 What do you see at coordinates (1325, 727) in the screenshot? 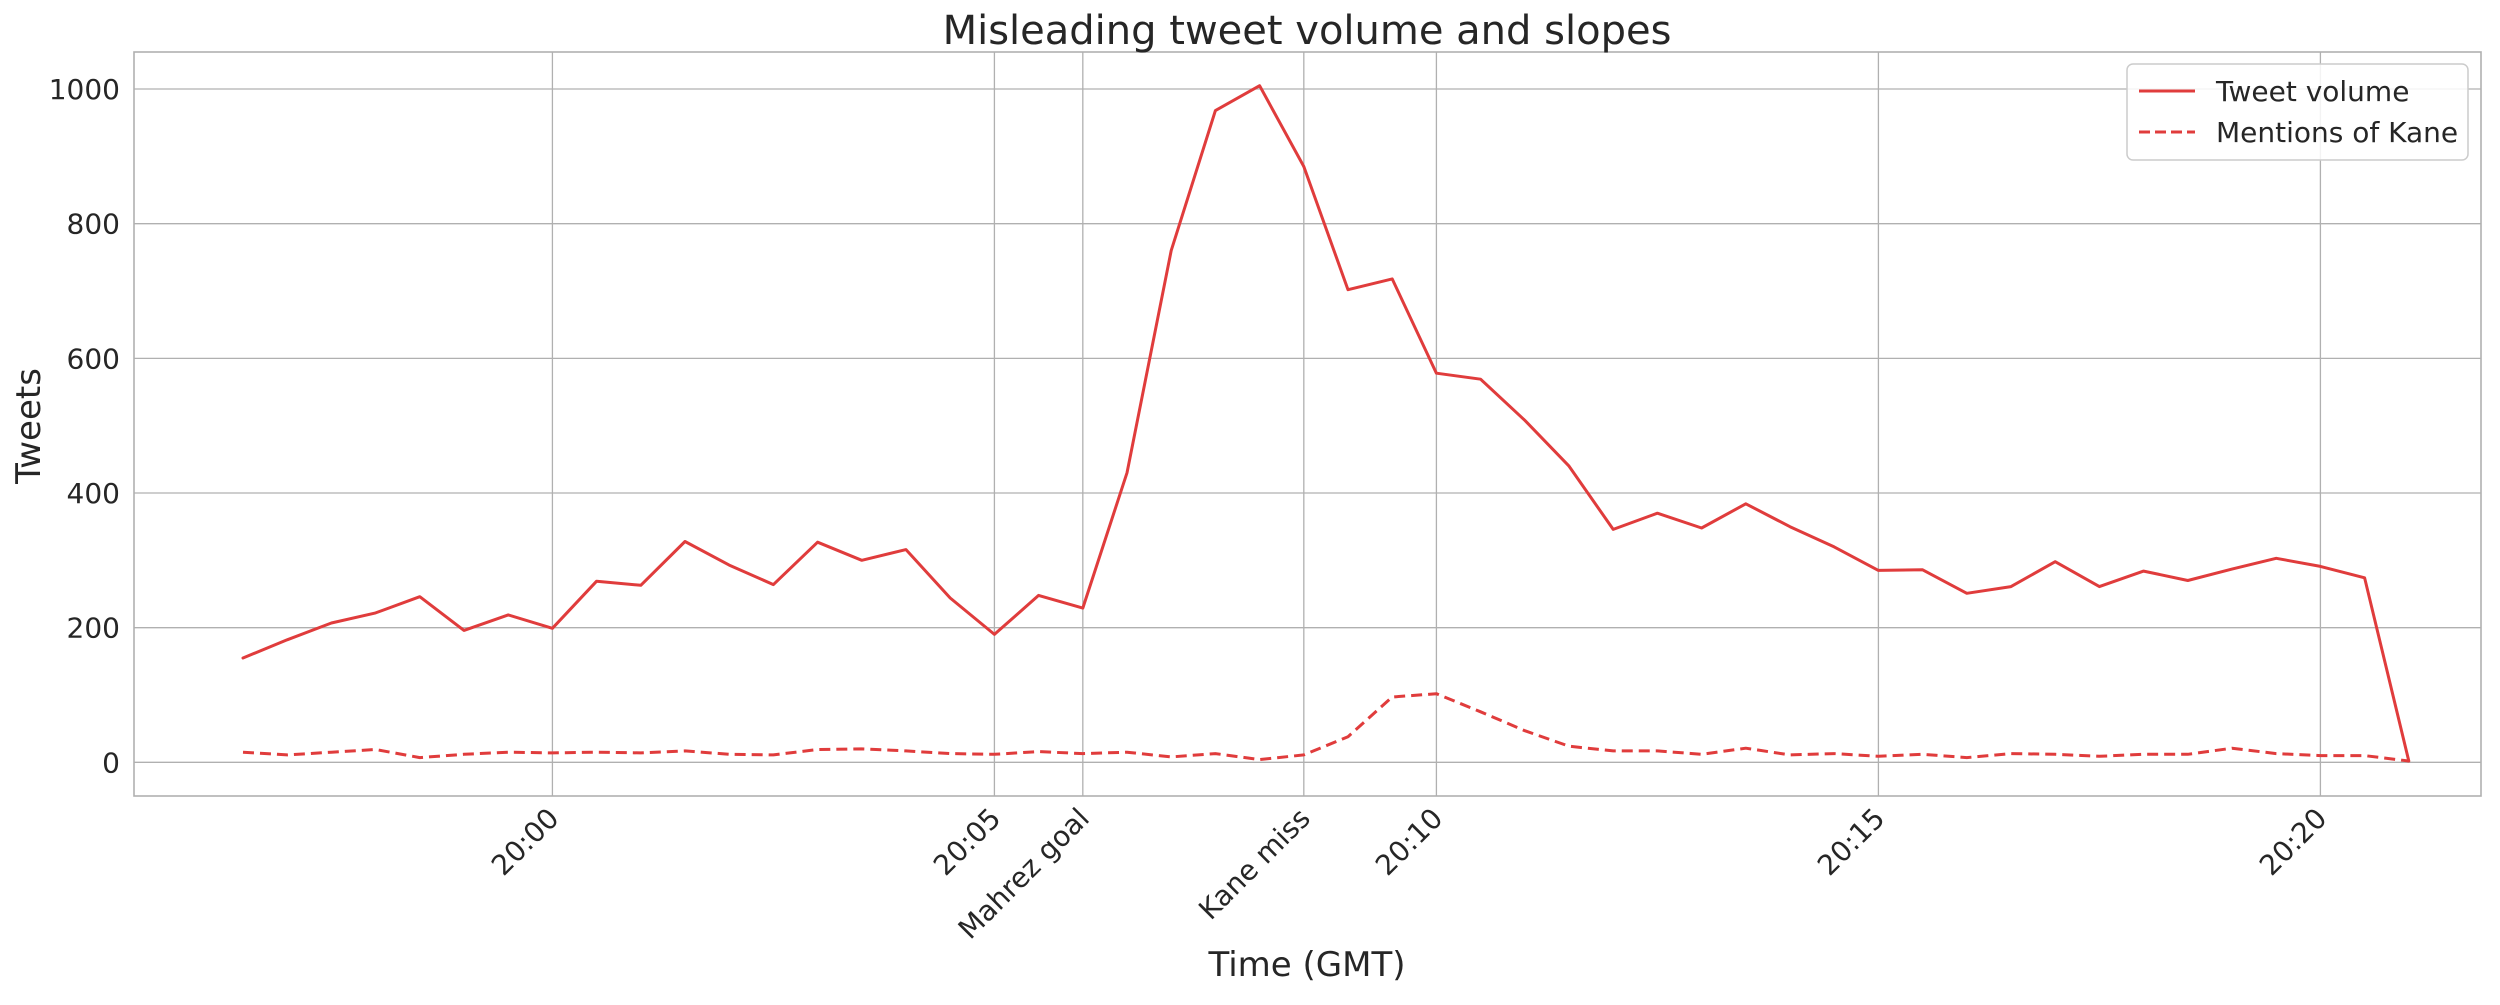
I see `series-line-mentions-of-kane` at bounding box center [1325, 727].